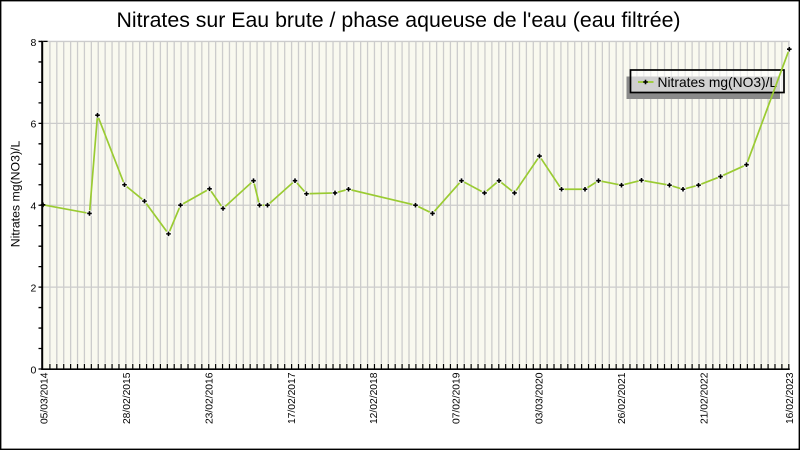  What do you see at coordinates (622, 398) in the screenshot?
I see `svg-text: 26/02/2021` at bounding box center [622, 398].